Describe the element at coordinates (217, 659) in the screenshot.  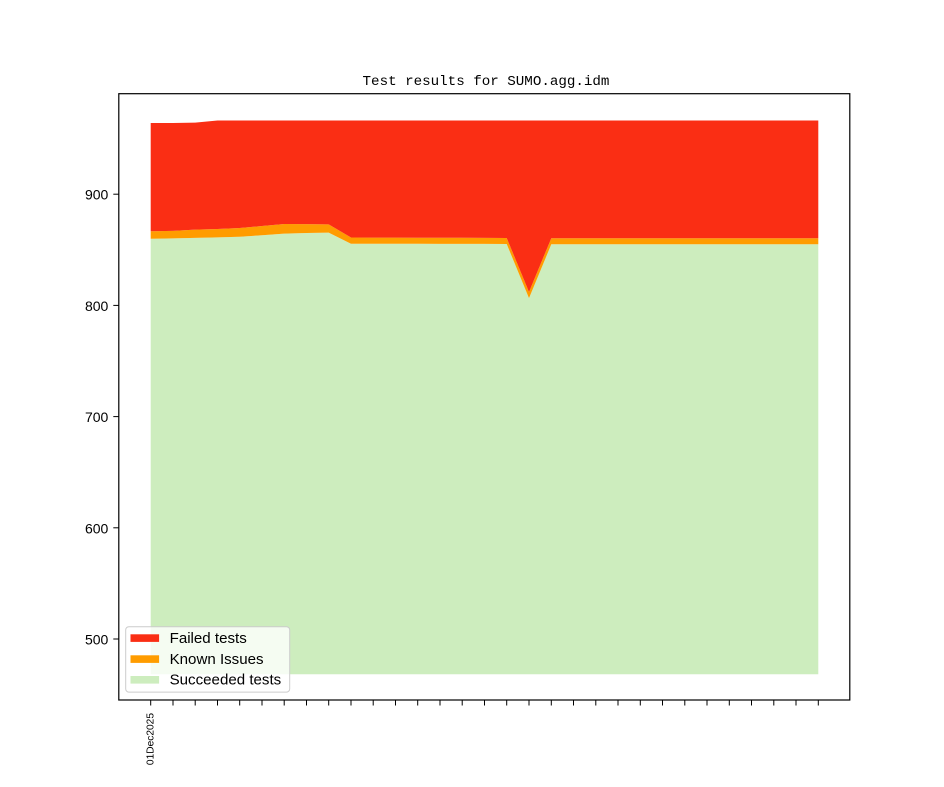
I see `svg-text: Known Issues` at that location.